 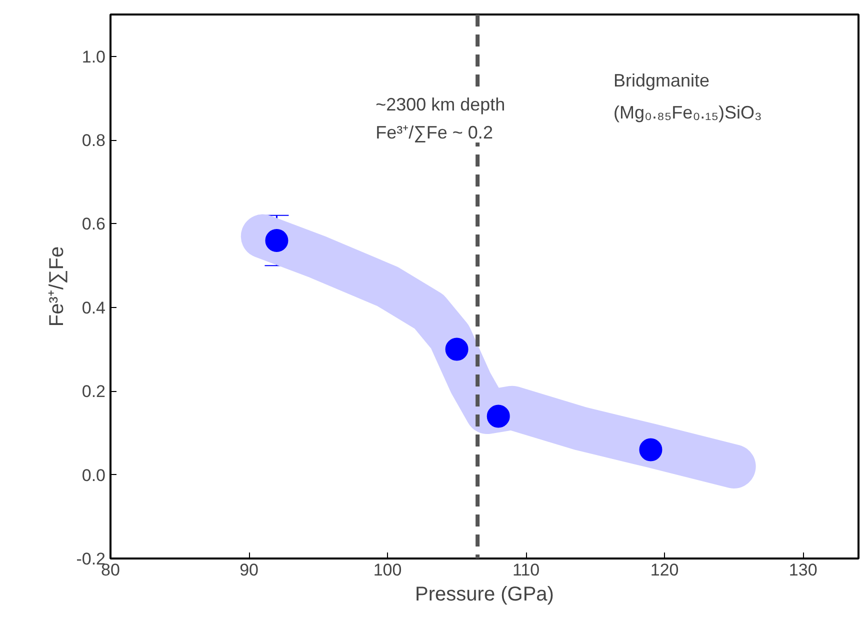 I want to click on y-tick-label: 0.8, so click(x=94, y=140).